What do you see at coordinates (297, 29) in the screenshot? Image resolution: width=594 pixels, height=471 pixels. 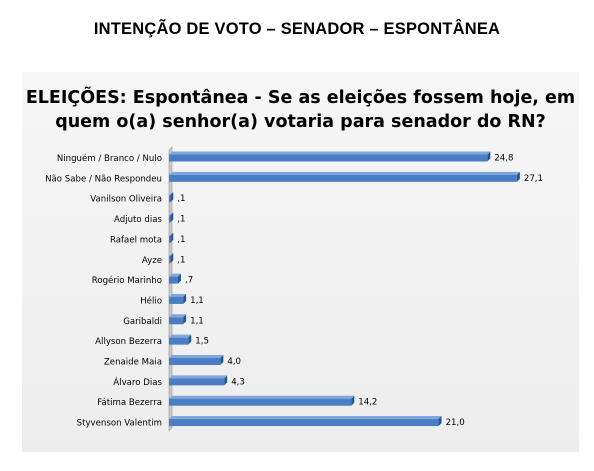 I see `page-title: INTENÇÃO DE VOTO – SENADOR – ESPONTÂNEA` at bounding box center [297, 29].